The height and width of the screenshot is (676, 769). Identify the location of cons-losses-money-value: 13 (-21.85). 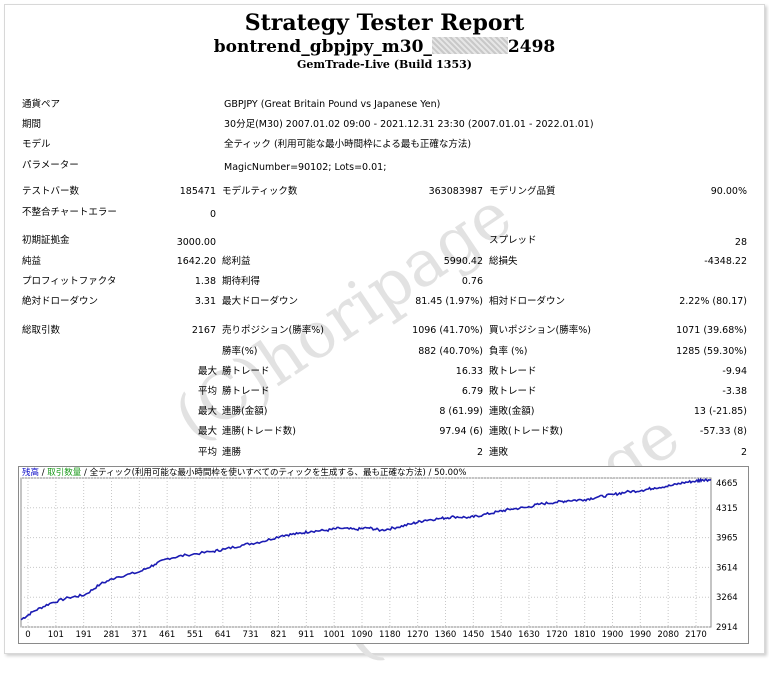
(720, 411).